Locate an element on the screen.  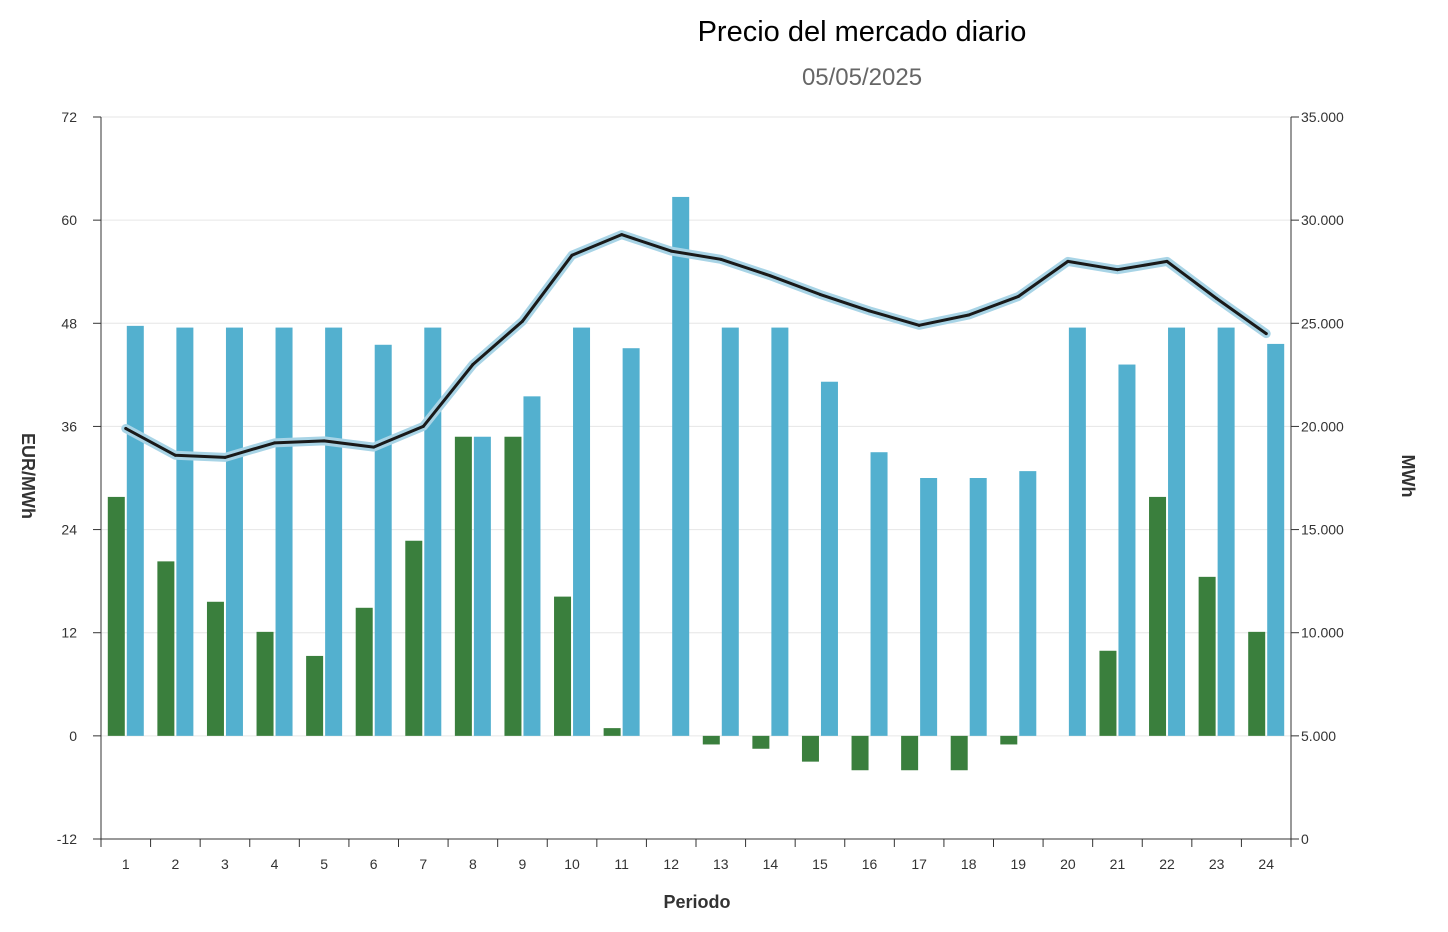
x-tick-label: 15 is located at coordinates (820, 864).